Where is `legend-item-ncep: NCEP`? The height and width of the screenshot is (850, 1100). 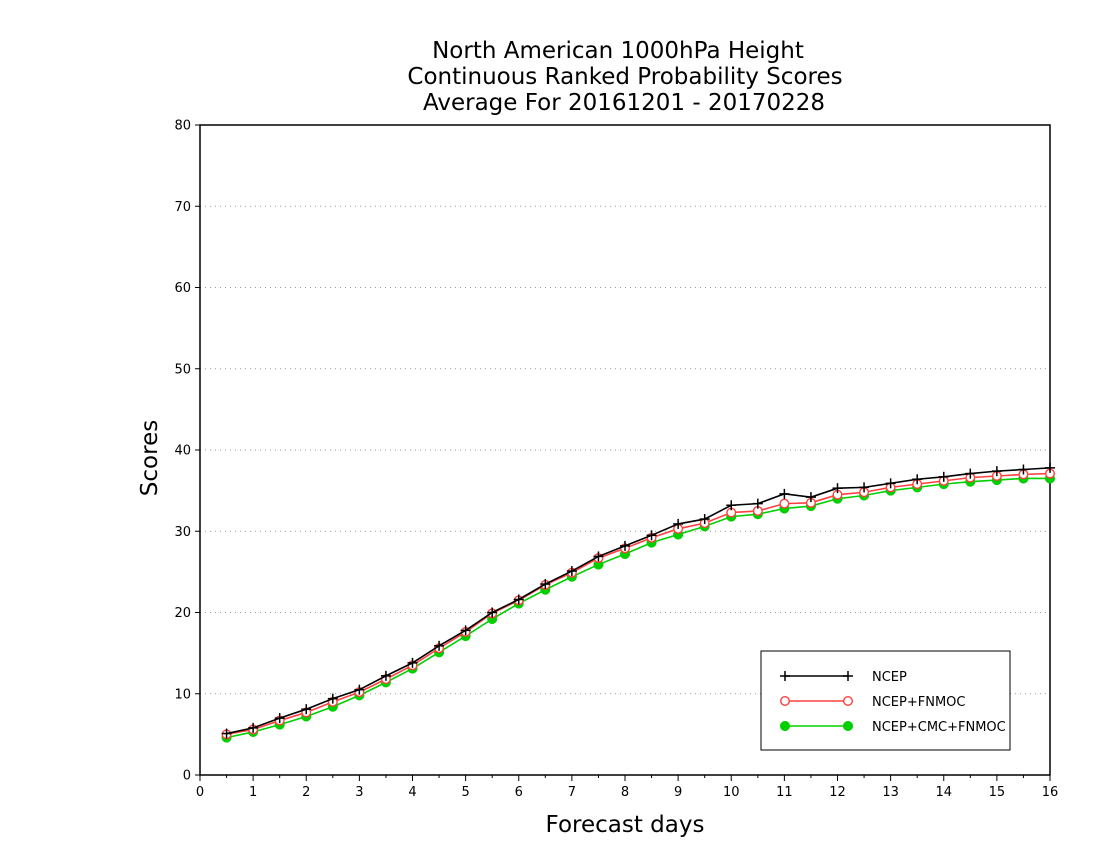 legend-item-ncep: NCEP is located at coordinates (843, 677).